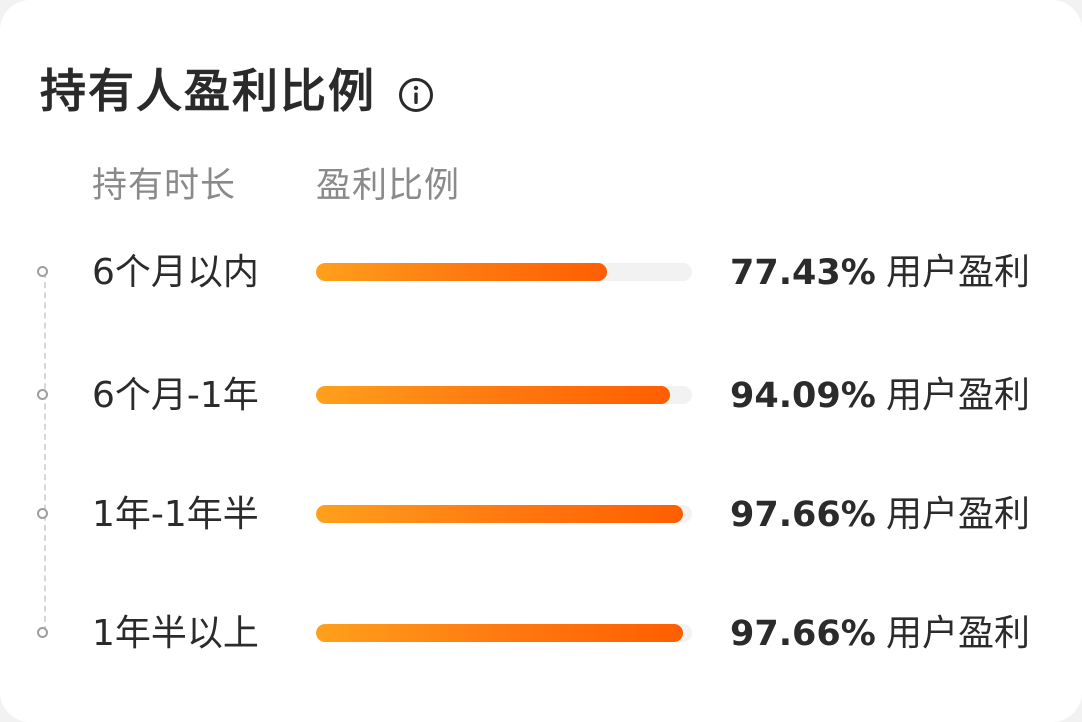  What do you see at coordinates (175, 514) in the screenshot?
I see `period-label: 1年-1年半` at bounding box center [175, 514].